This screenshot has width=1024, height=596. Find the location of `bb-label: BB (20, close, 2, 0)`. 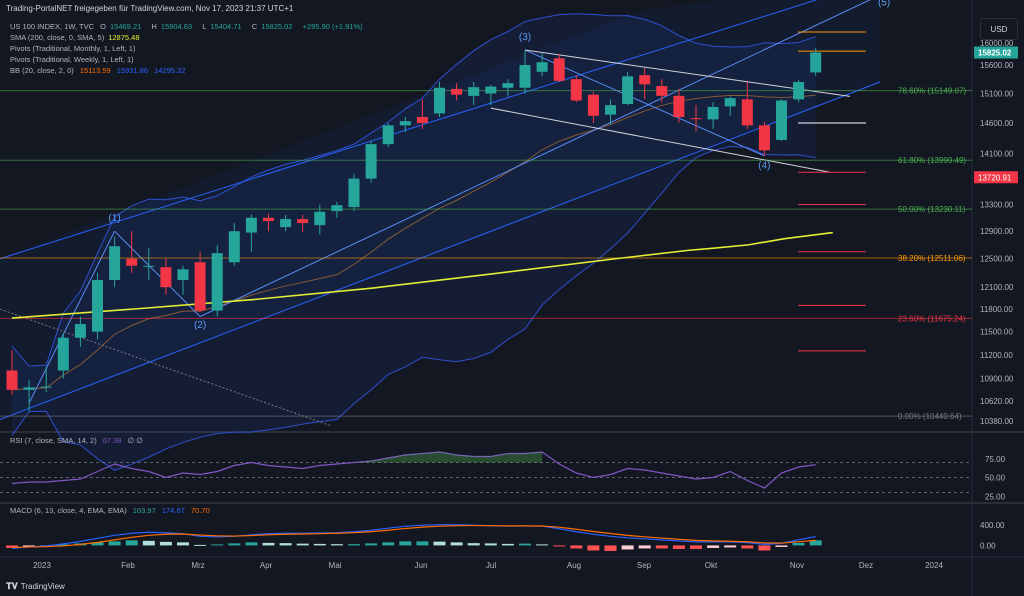

bb-label: BB (20, close, 2, 0) is located at coordinates (42, 70).